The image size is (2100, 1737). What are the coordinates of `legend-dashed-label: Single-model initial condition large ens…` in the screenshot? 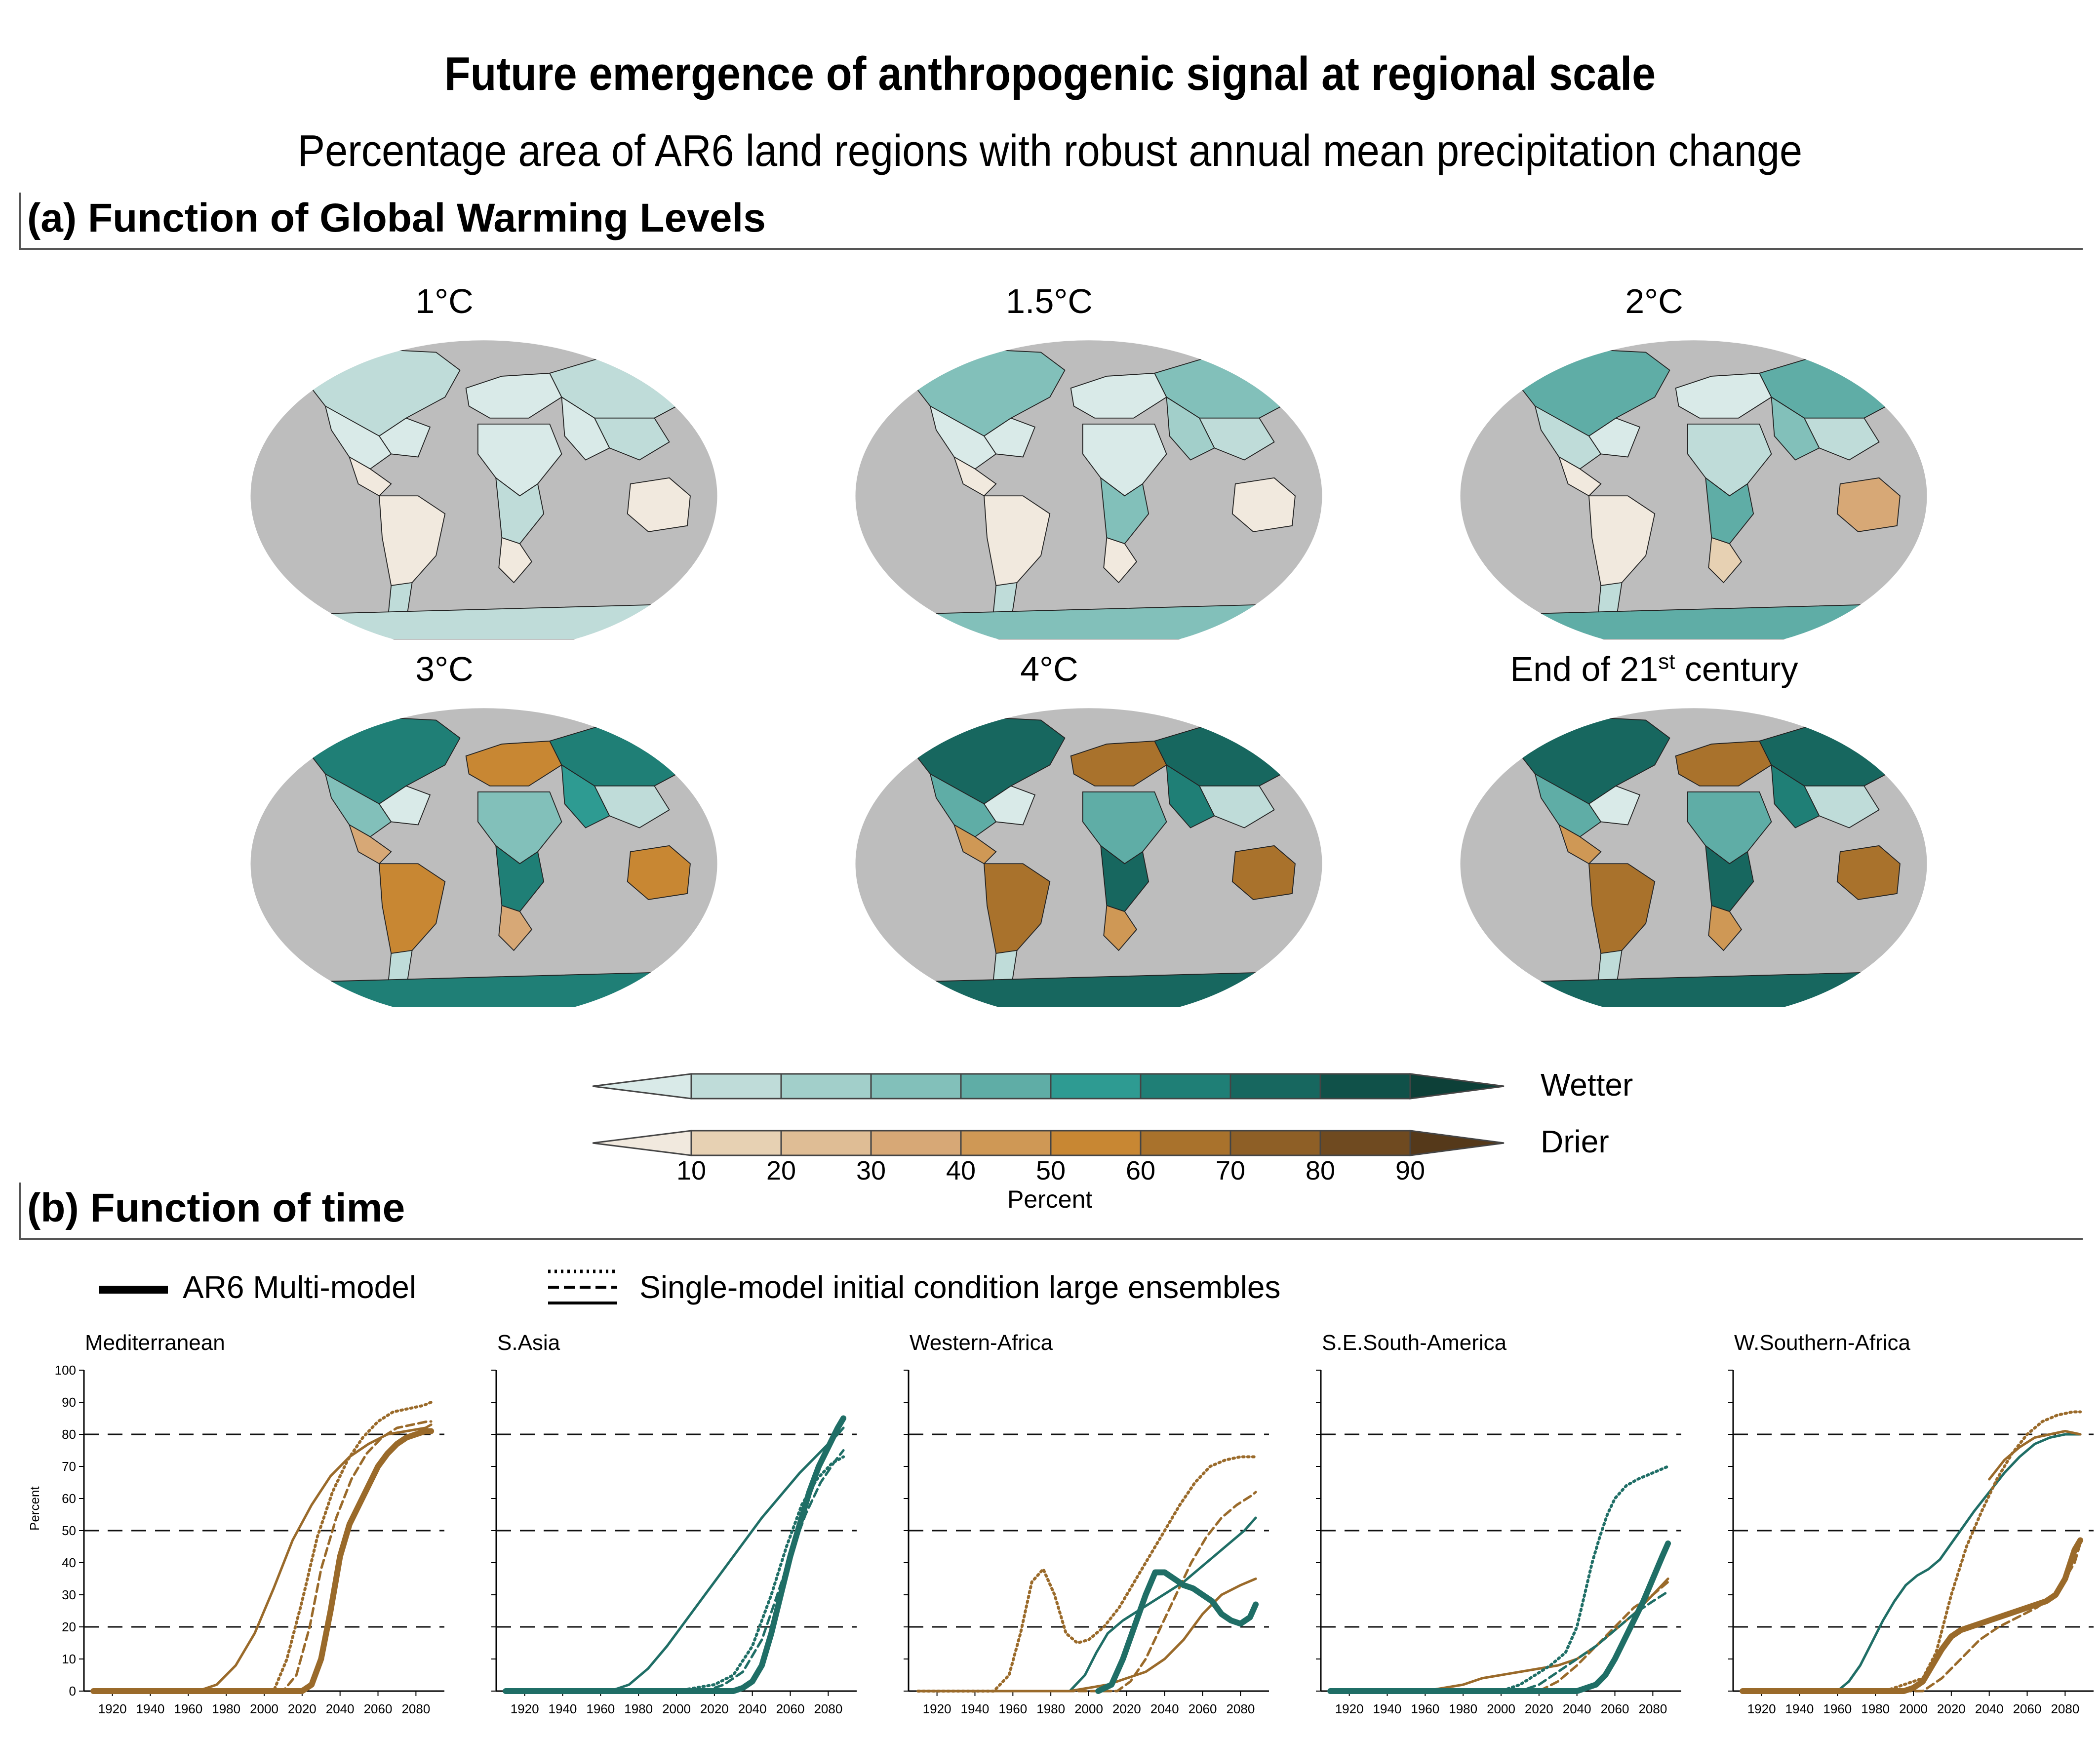 It's located at (960, 1287).